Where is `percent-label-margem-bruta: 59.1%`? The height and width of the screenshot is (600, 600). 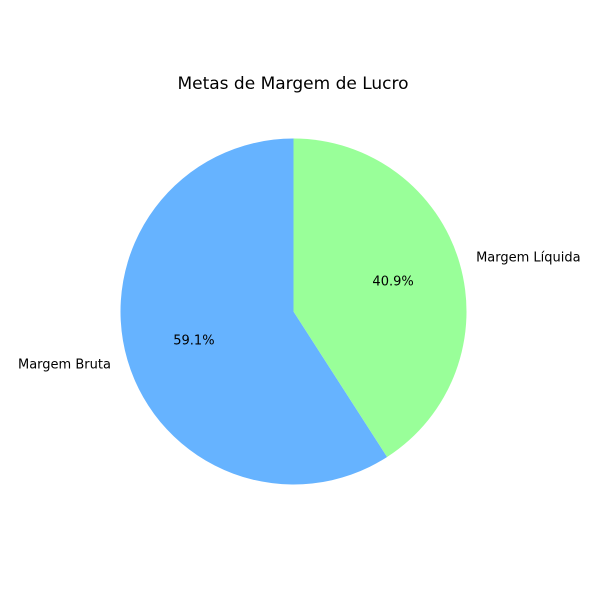
percent-label-margem-bruta: 59.1% is located at coordinates (193, 340).